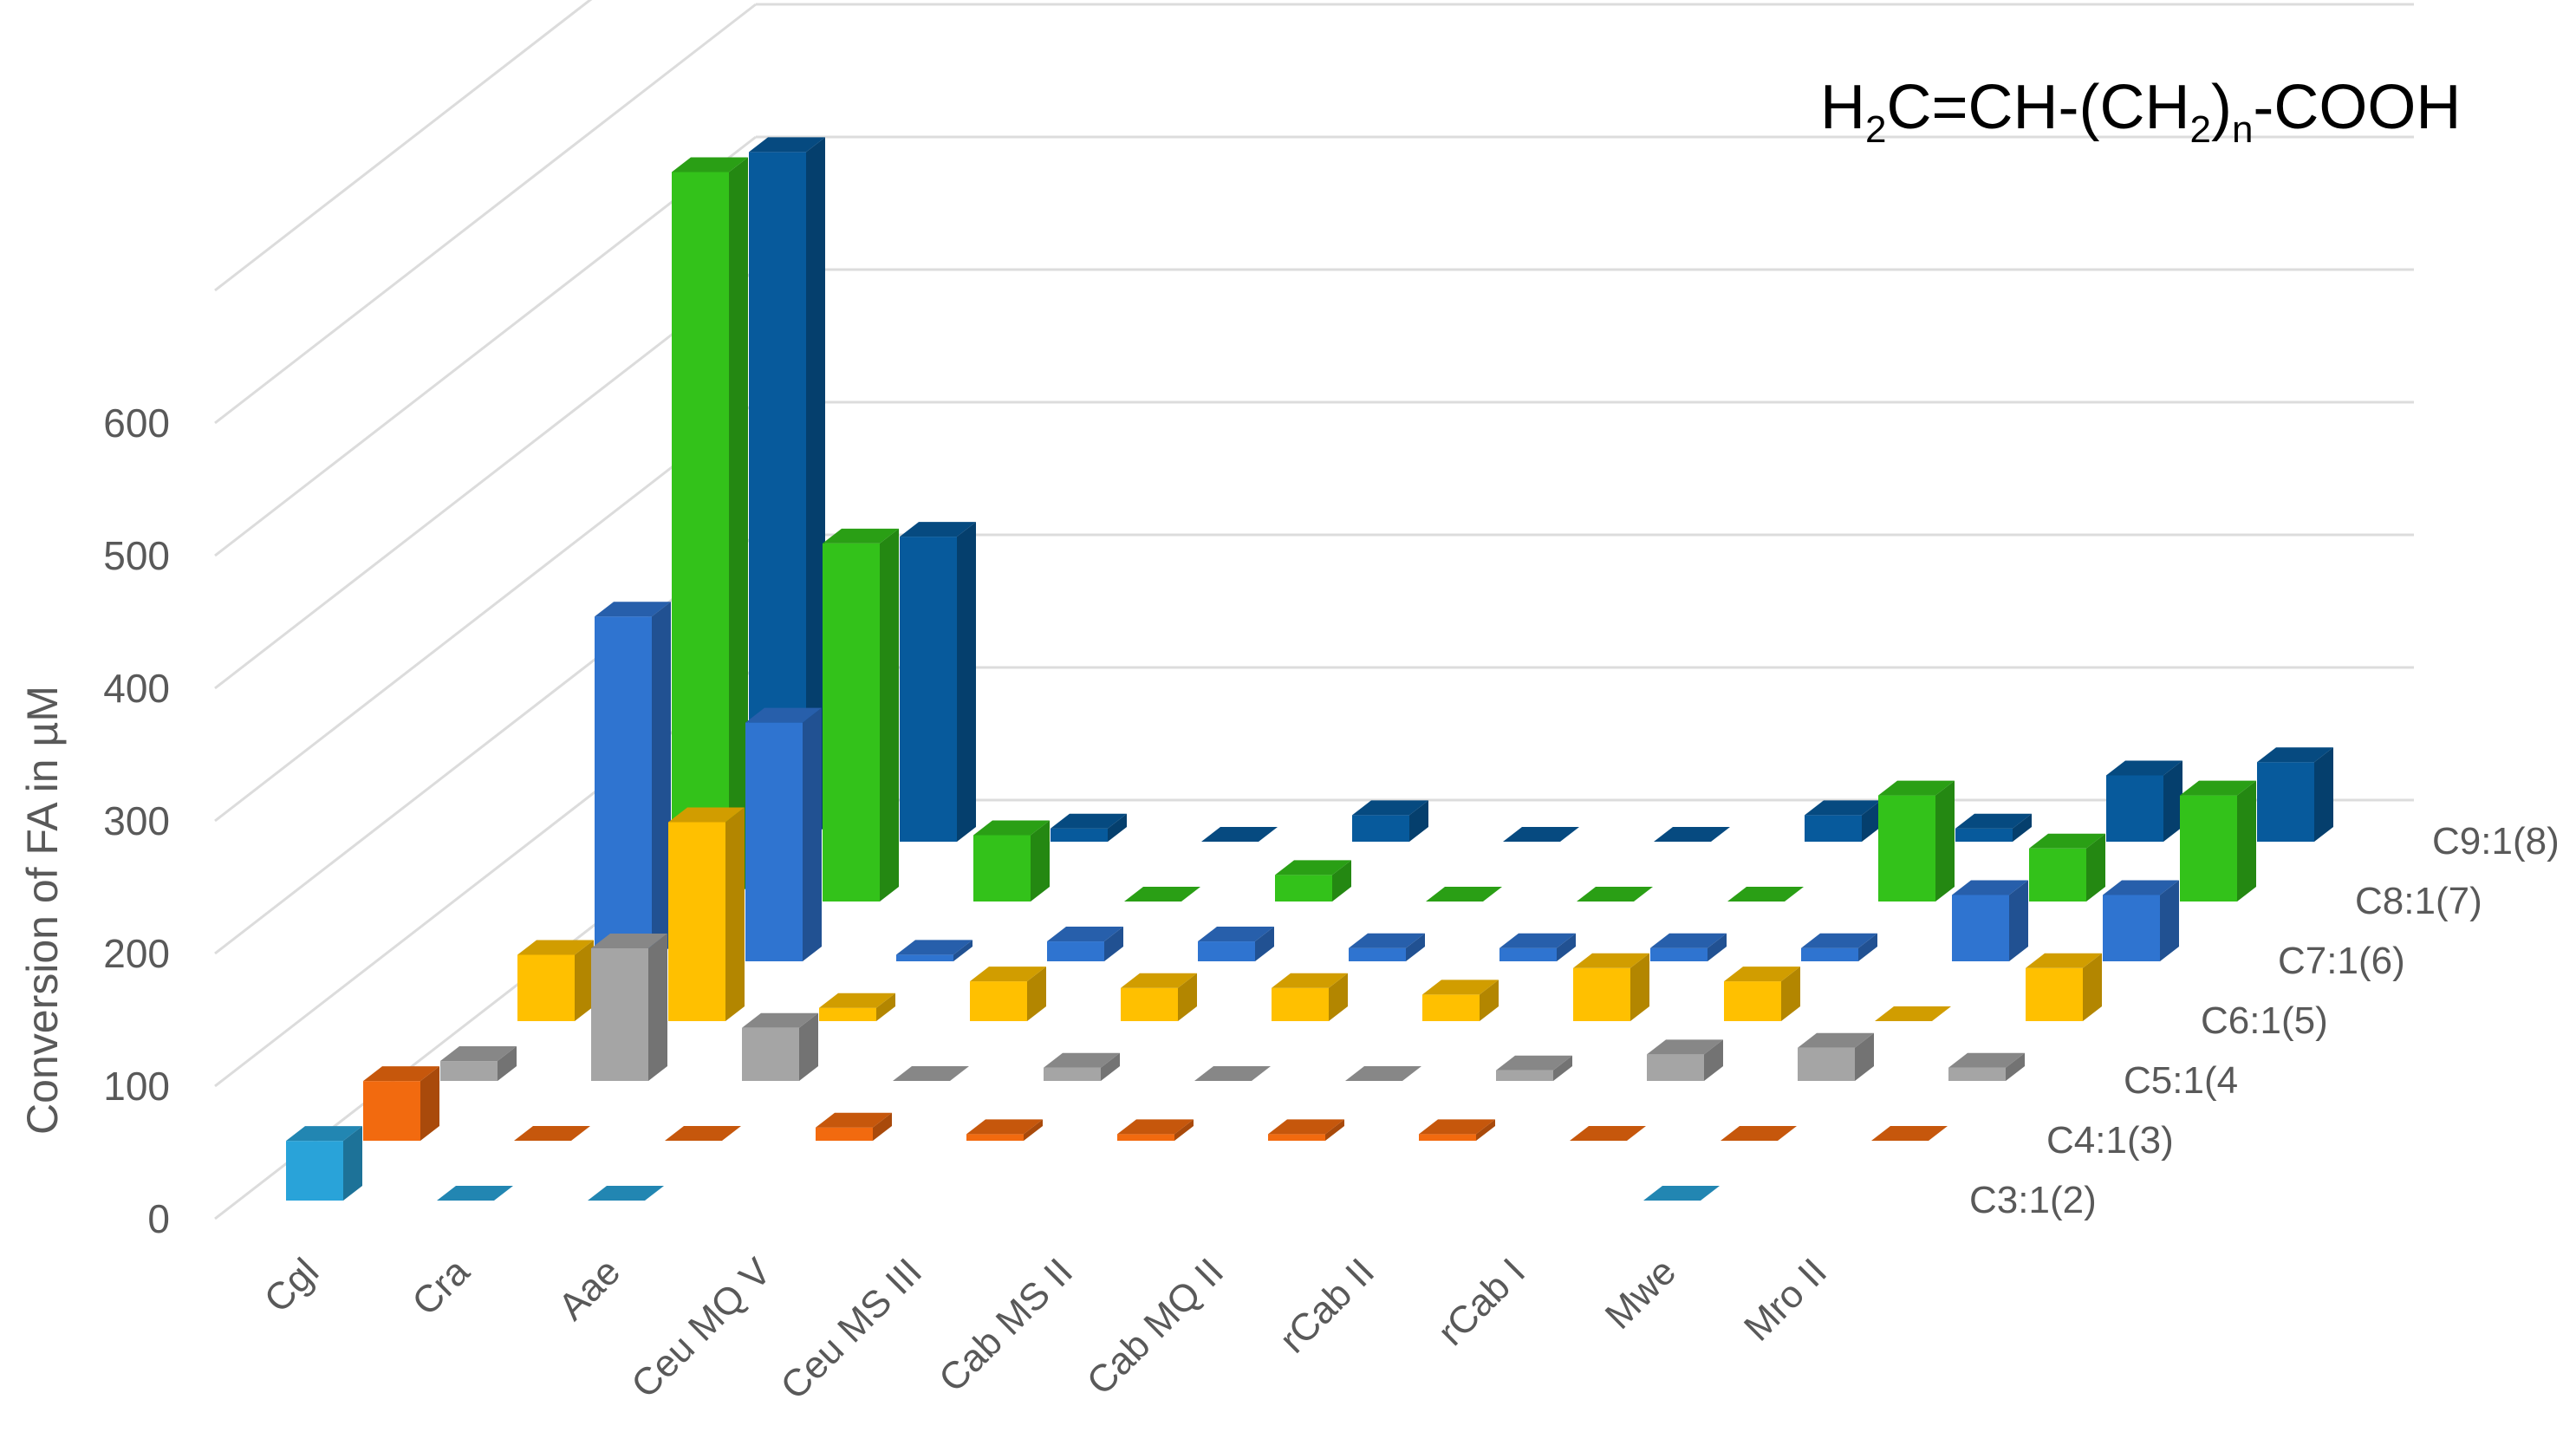 Image resolution: width=2576 pixels, height=1445 pixels. What do you see at coordinates (1842, 107) in the screenshot?
I see `formula-prefix: H` at bounding box center [1842, 107].